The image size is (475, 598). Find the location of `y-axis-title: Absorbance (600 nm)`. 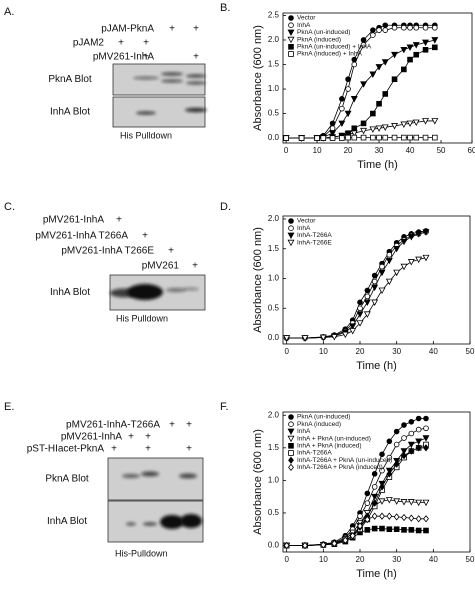

y-axis-title: Absorbance (600 nm) is located at coordinates (258, 280).